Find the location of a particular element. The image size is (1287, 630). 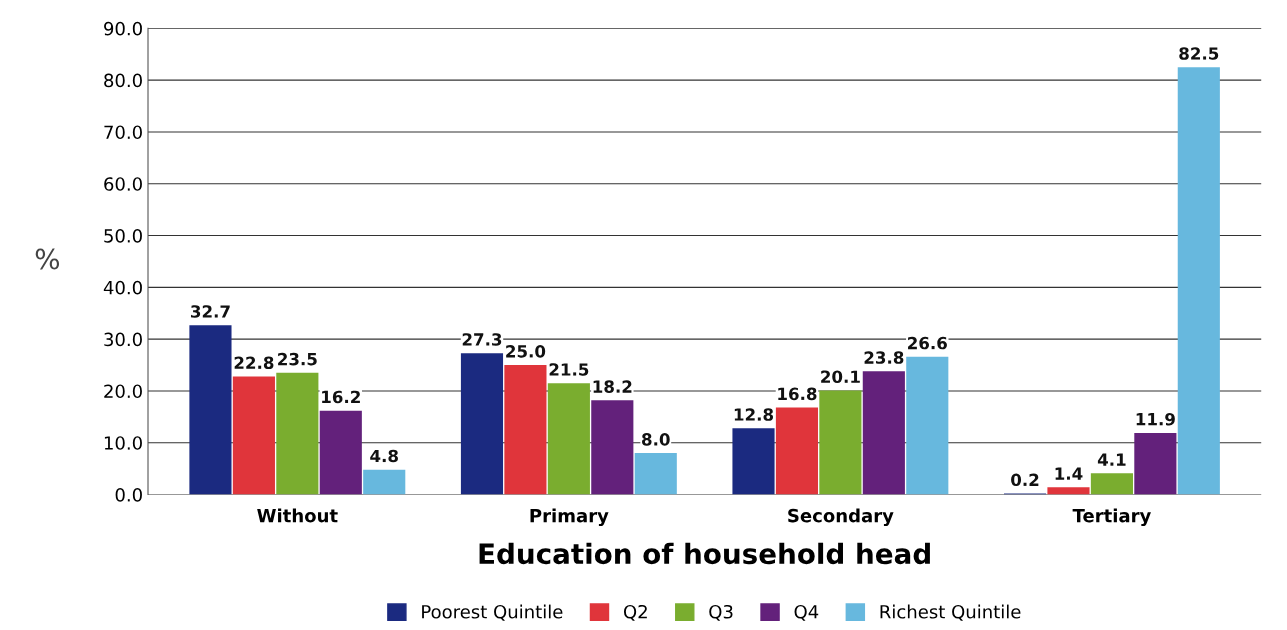

data-label: 25.0 is located at coordinates (526, 351).